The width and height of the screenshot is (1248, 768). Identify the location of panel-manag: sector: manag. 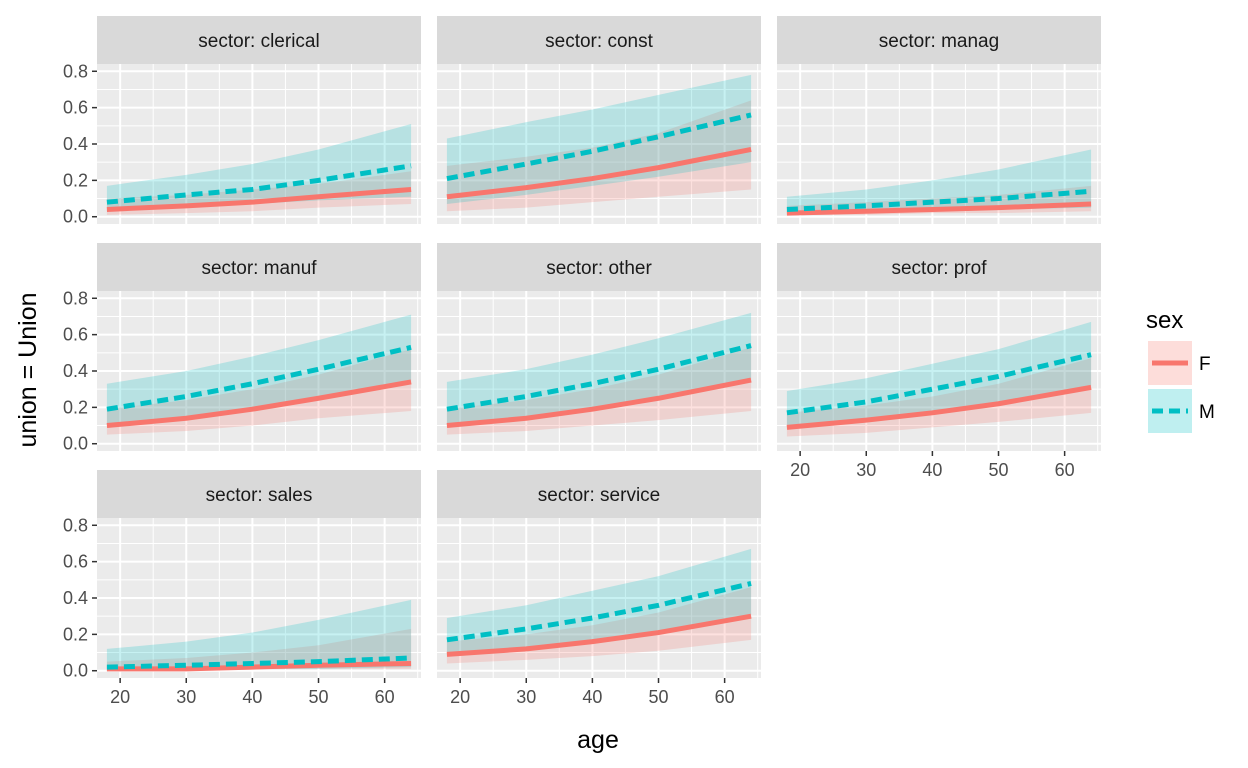
(939, 120).